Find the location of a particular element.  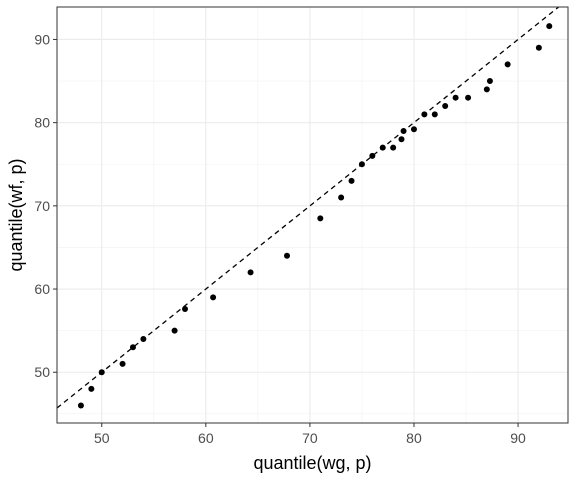

x-axis-title: quantile(wg, p) is located at coordinates (312, 463).